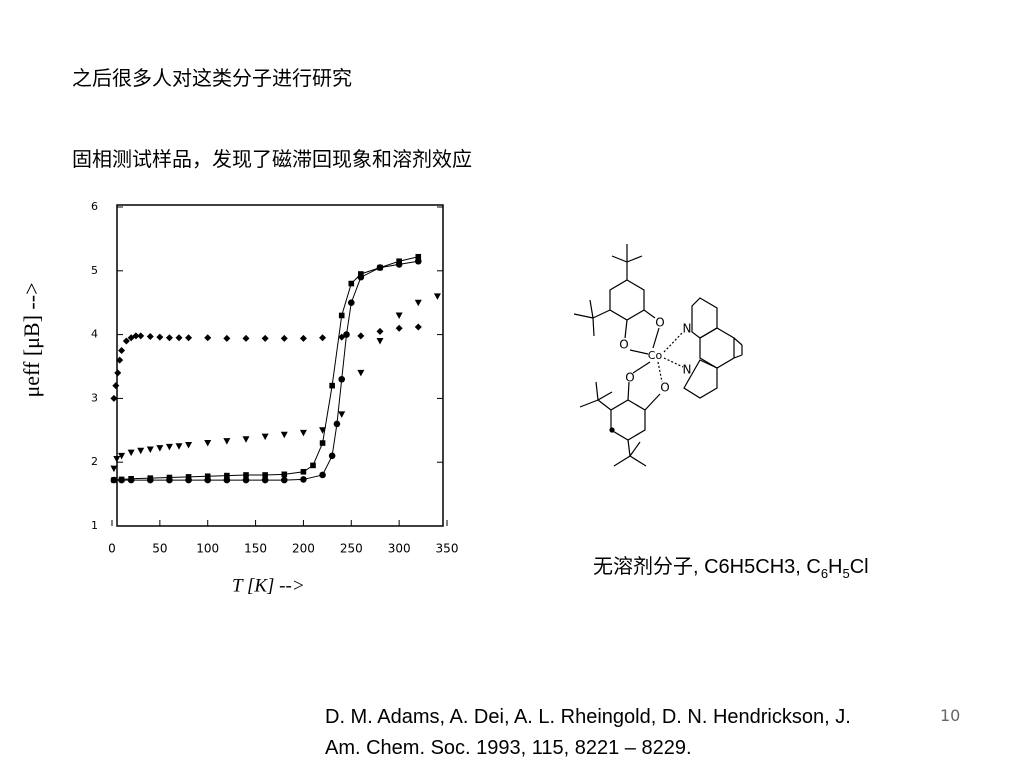 The height and width of the screenshot is (768, 1024). What do you see at coordinates (835, 567) in the screenshot?
I see `caption-text: H` at bounding box center [835, 567].